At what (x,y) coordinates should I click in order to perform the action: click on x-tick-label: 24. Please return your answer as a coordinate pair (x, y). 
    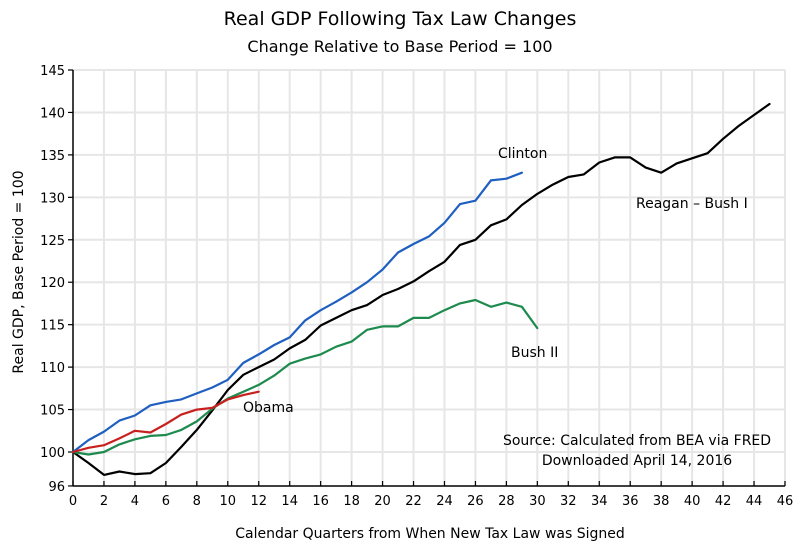
    Looking at the image, I should click on (444, 501).